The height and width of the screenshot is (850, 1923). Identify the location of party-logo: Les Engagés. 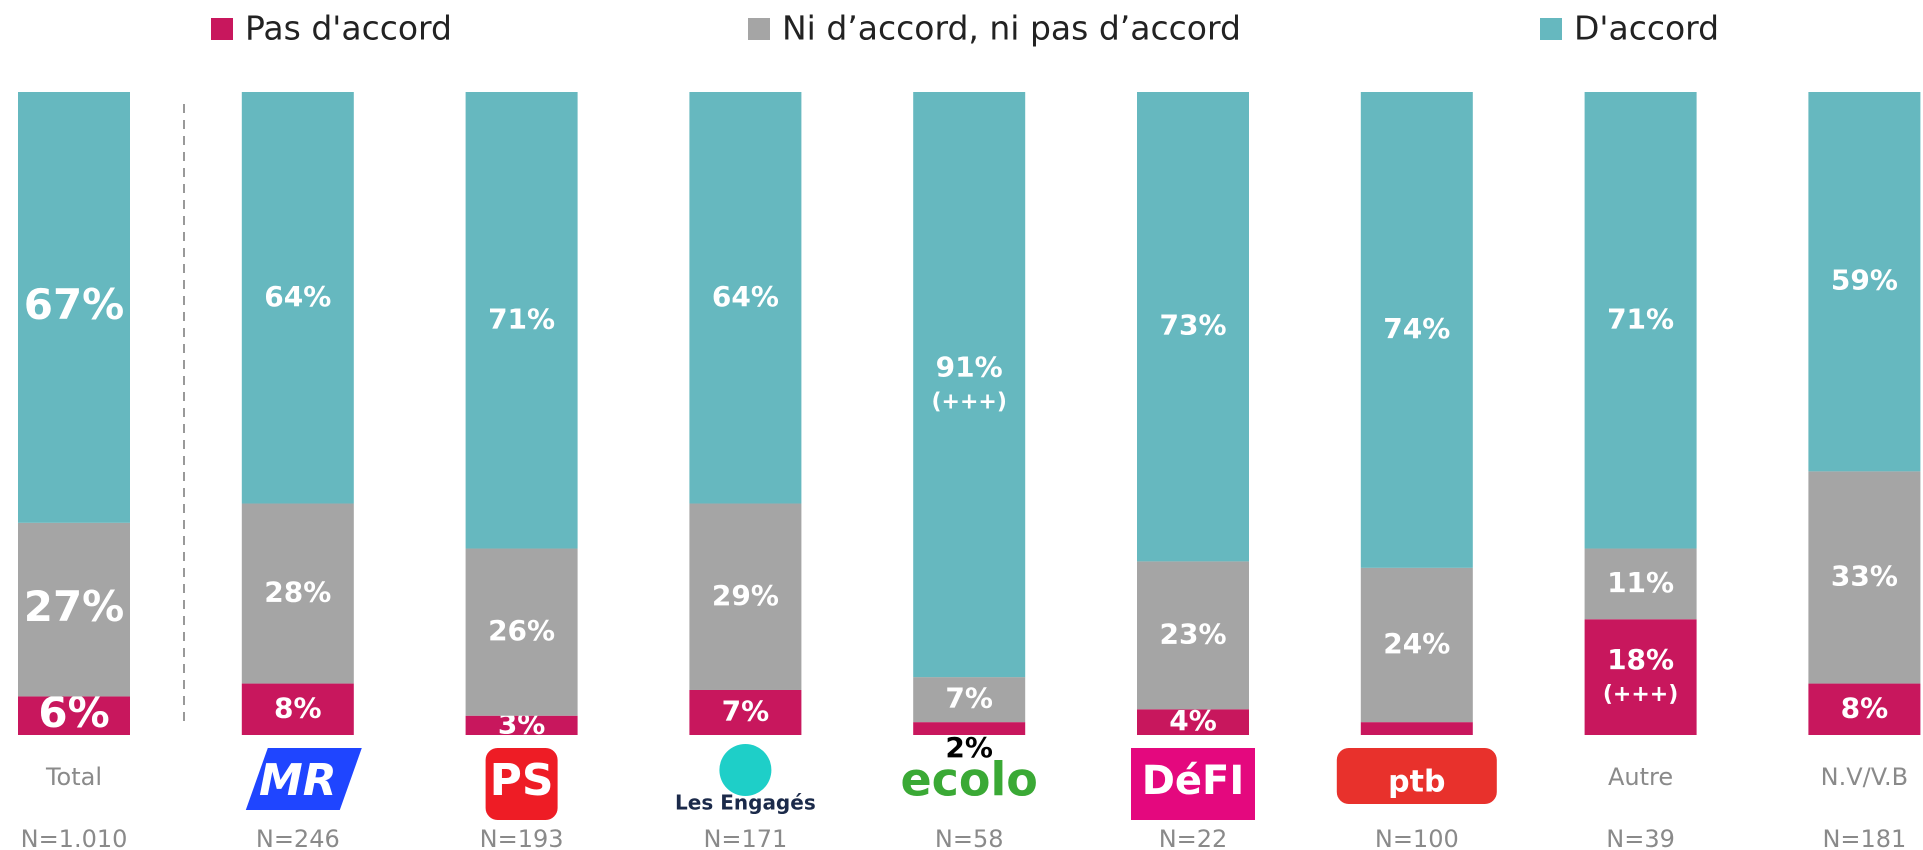
(745, 779).